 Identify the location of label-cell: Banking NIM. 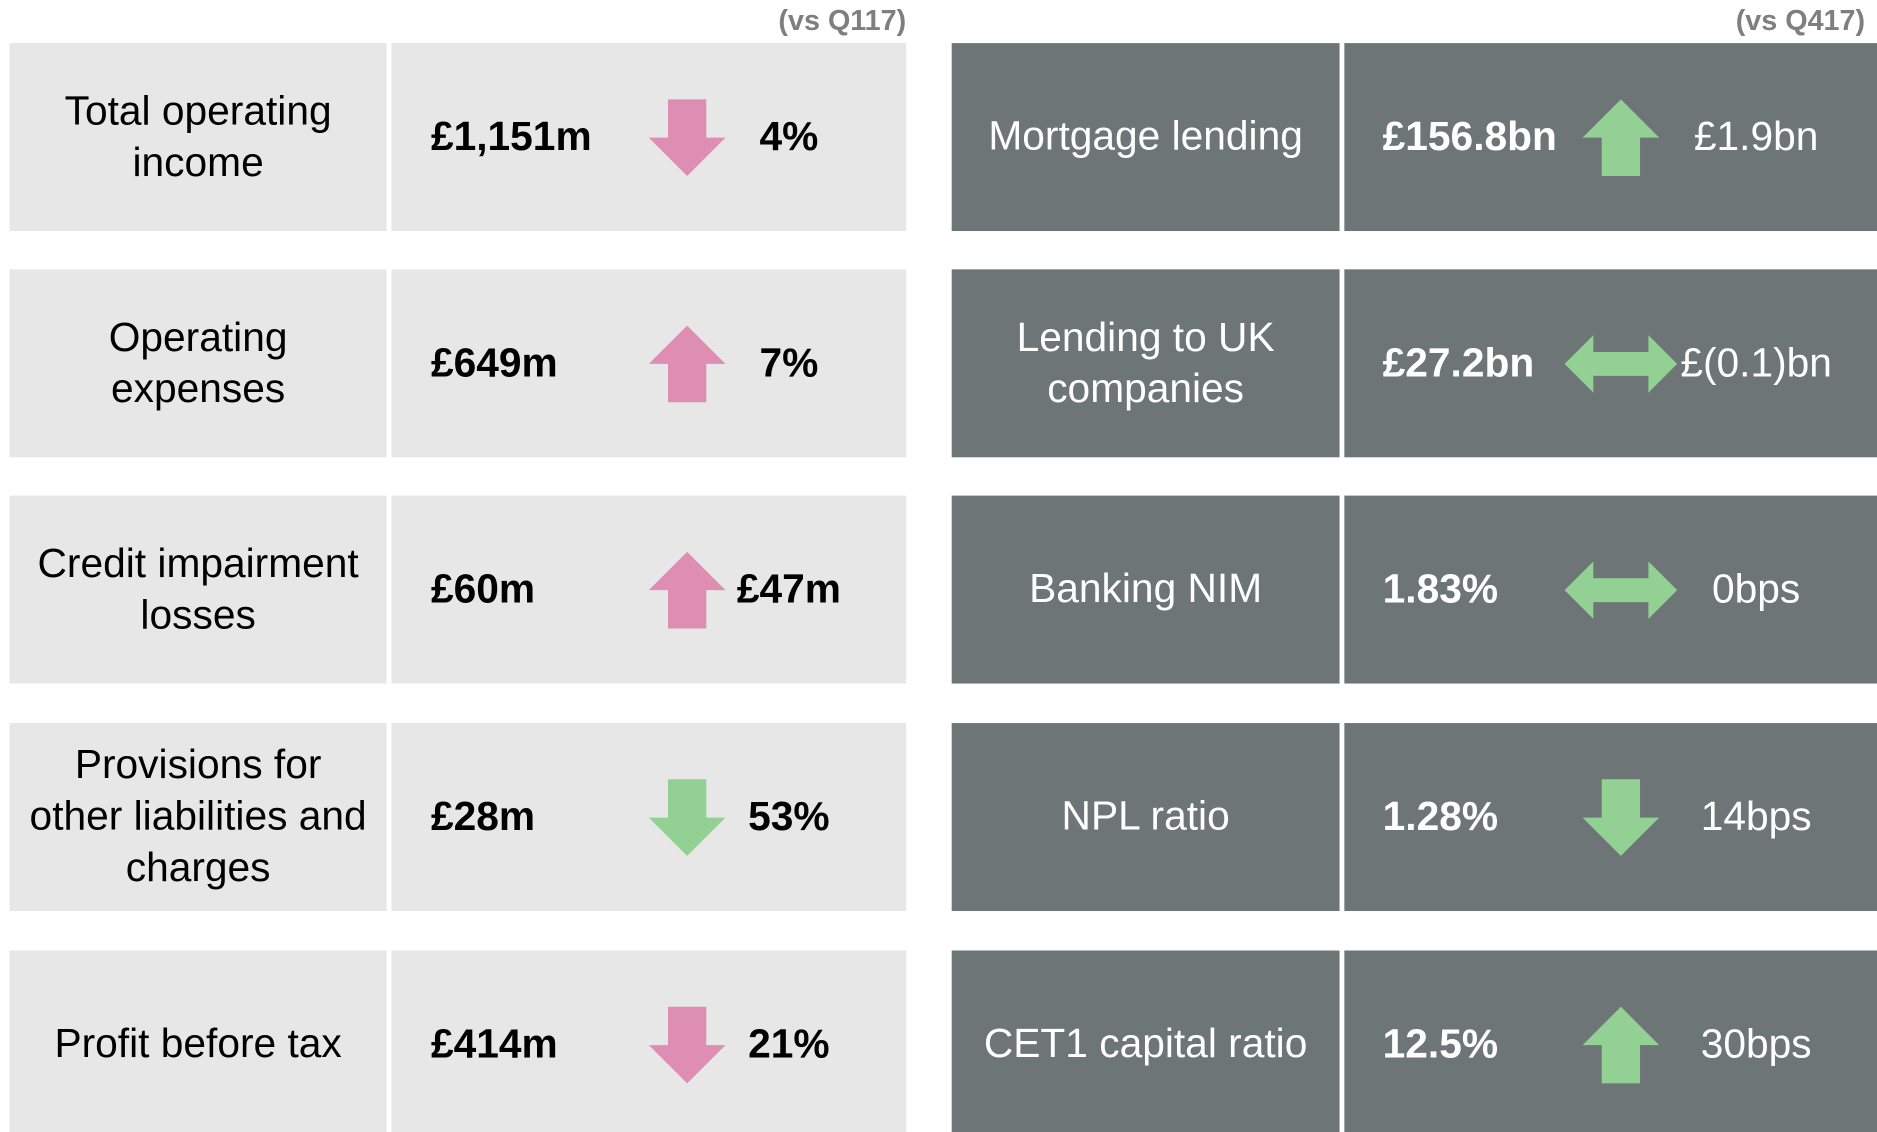
(1145, 589).